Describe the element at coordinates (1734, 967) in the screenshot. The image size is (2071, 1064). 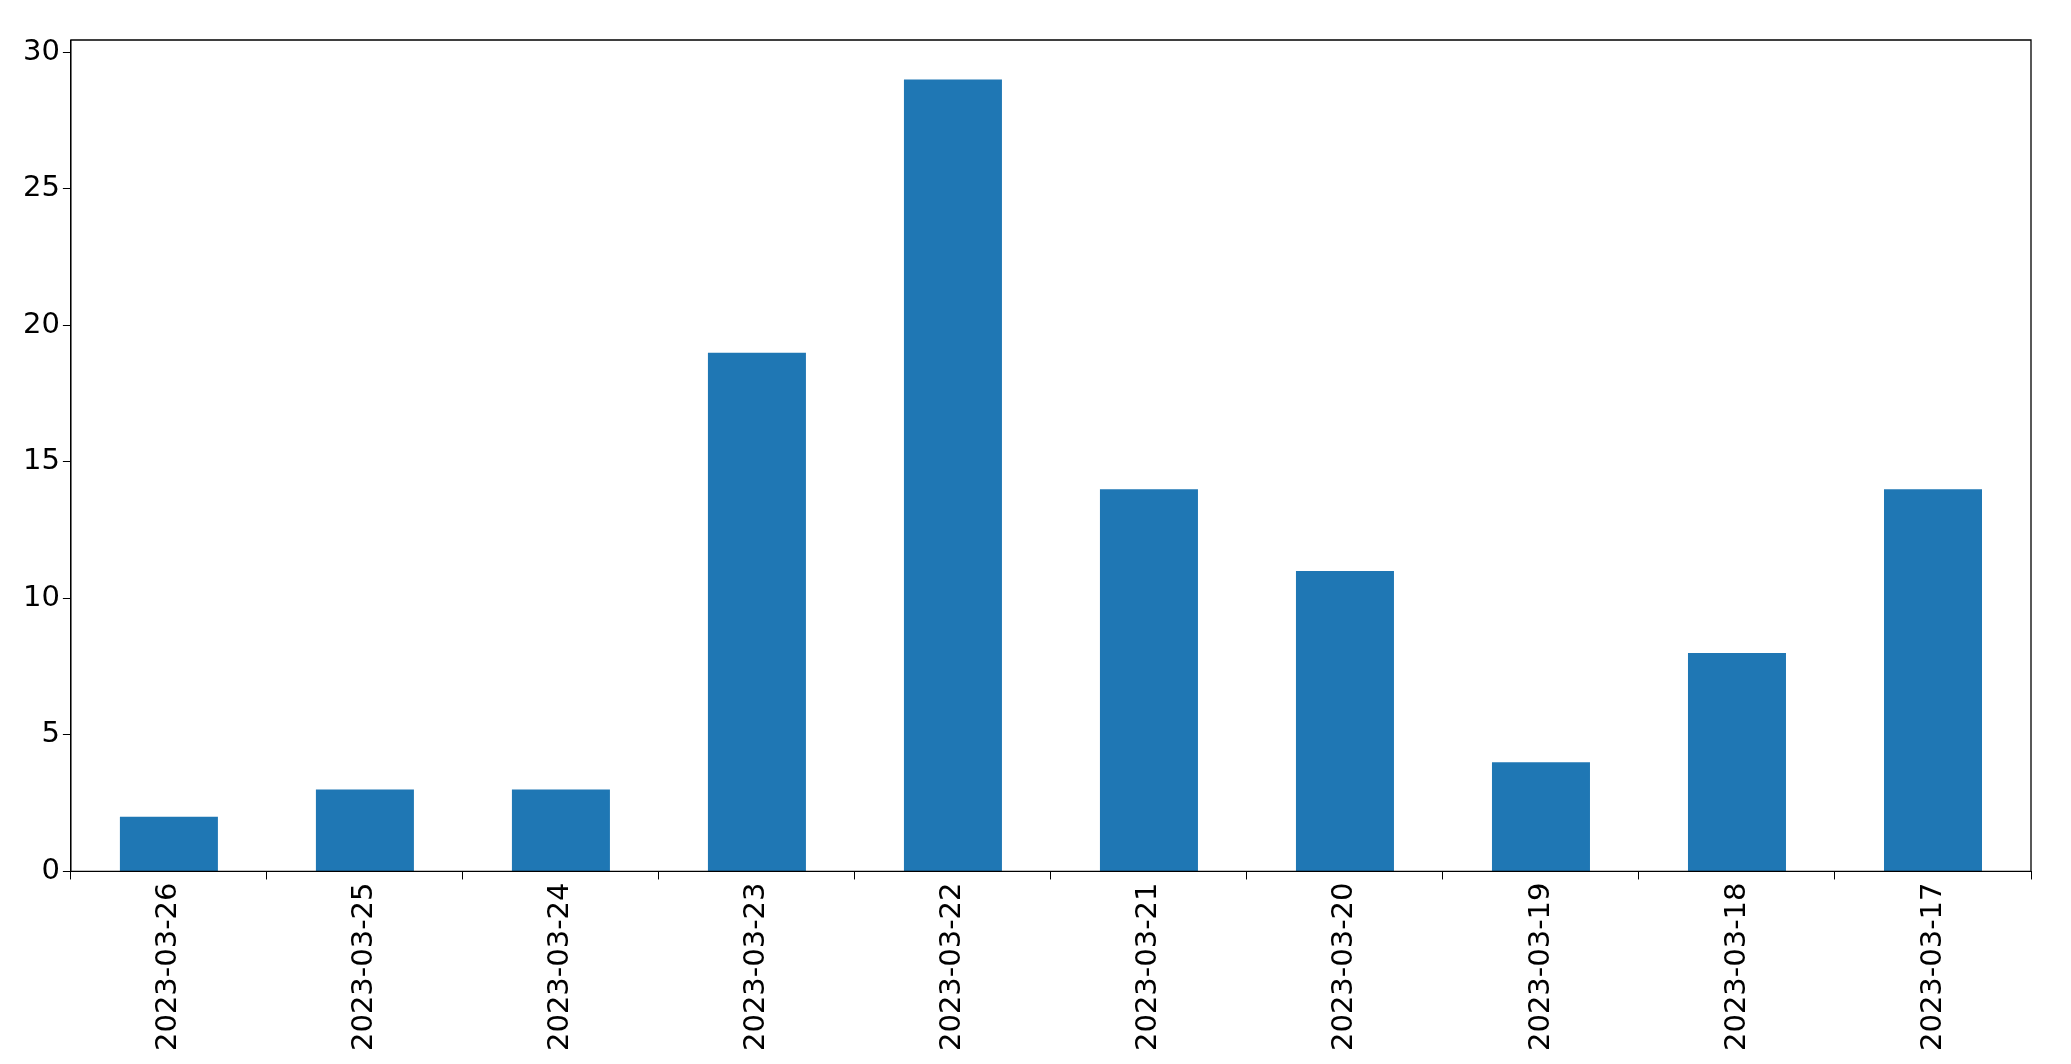
I see `x-tick-label: 2023-03-18` at that location.